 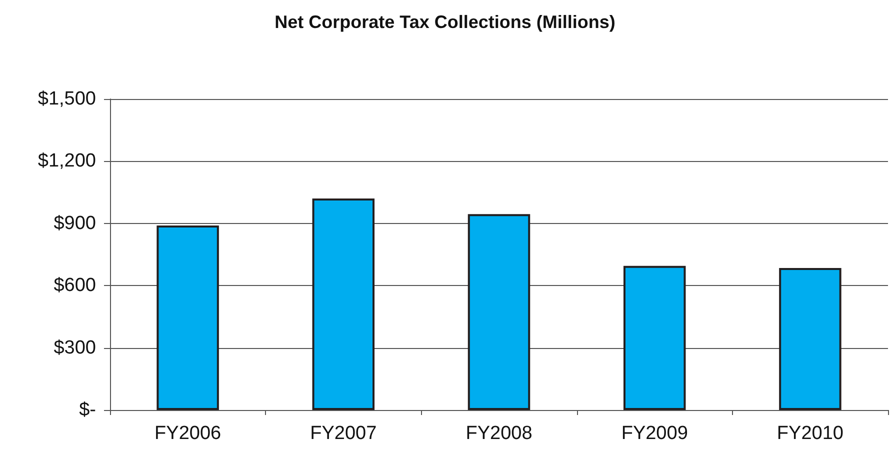 I want to click on y-tick-label: $-, so click(x=87, y=410).